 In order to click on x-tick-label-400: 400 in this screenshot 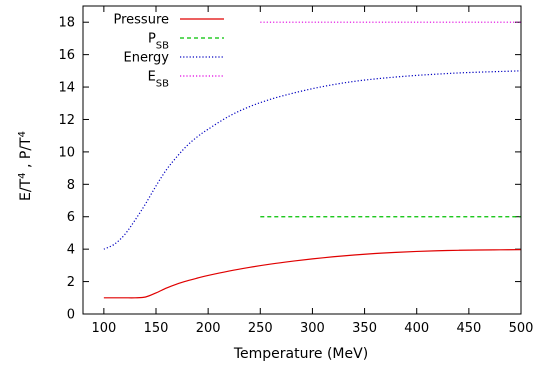, I will do `click(416, 328)`.